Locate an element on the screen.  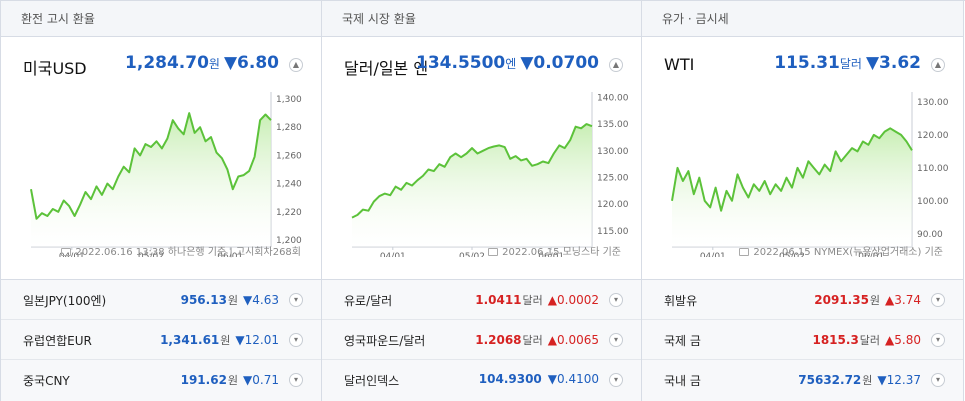
main-value: 134.5500엔 ▼0.0700 is located at coordinates (507, 63).